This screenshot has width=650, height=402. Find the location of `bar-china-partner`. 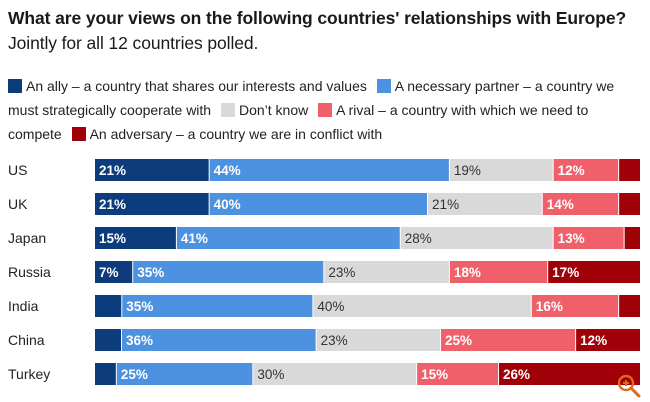

bar-china-partner is located at coordinates (219, 340).